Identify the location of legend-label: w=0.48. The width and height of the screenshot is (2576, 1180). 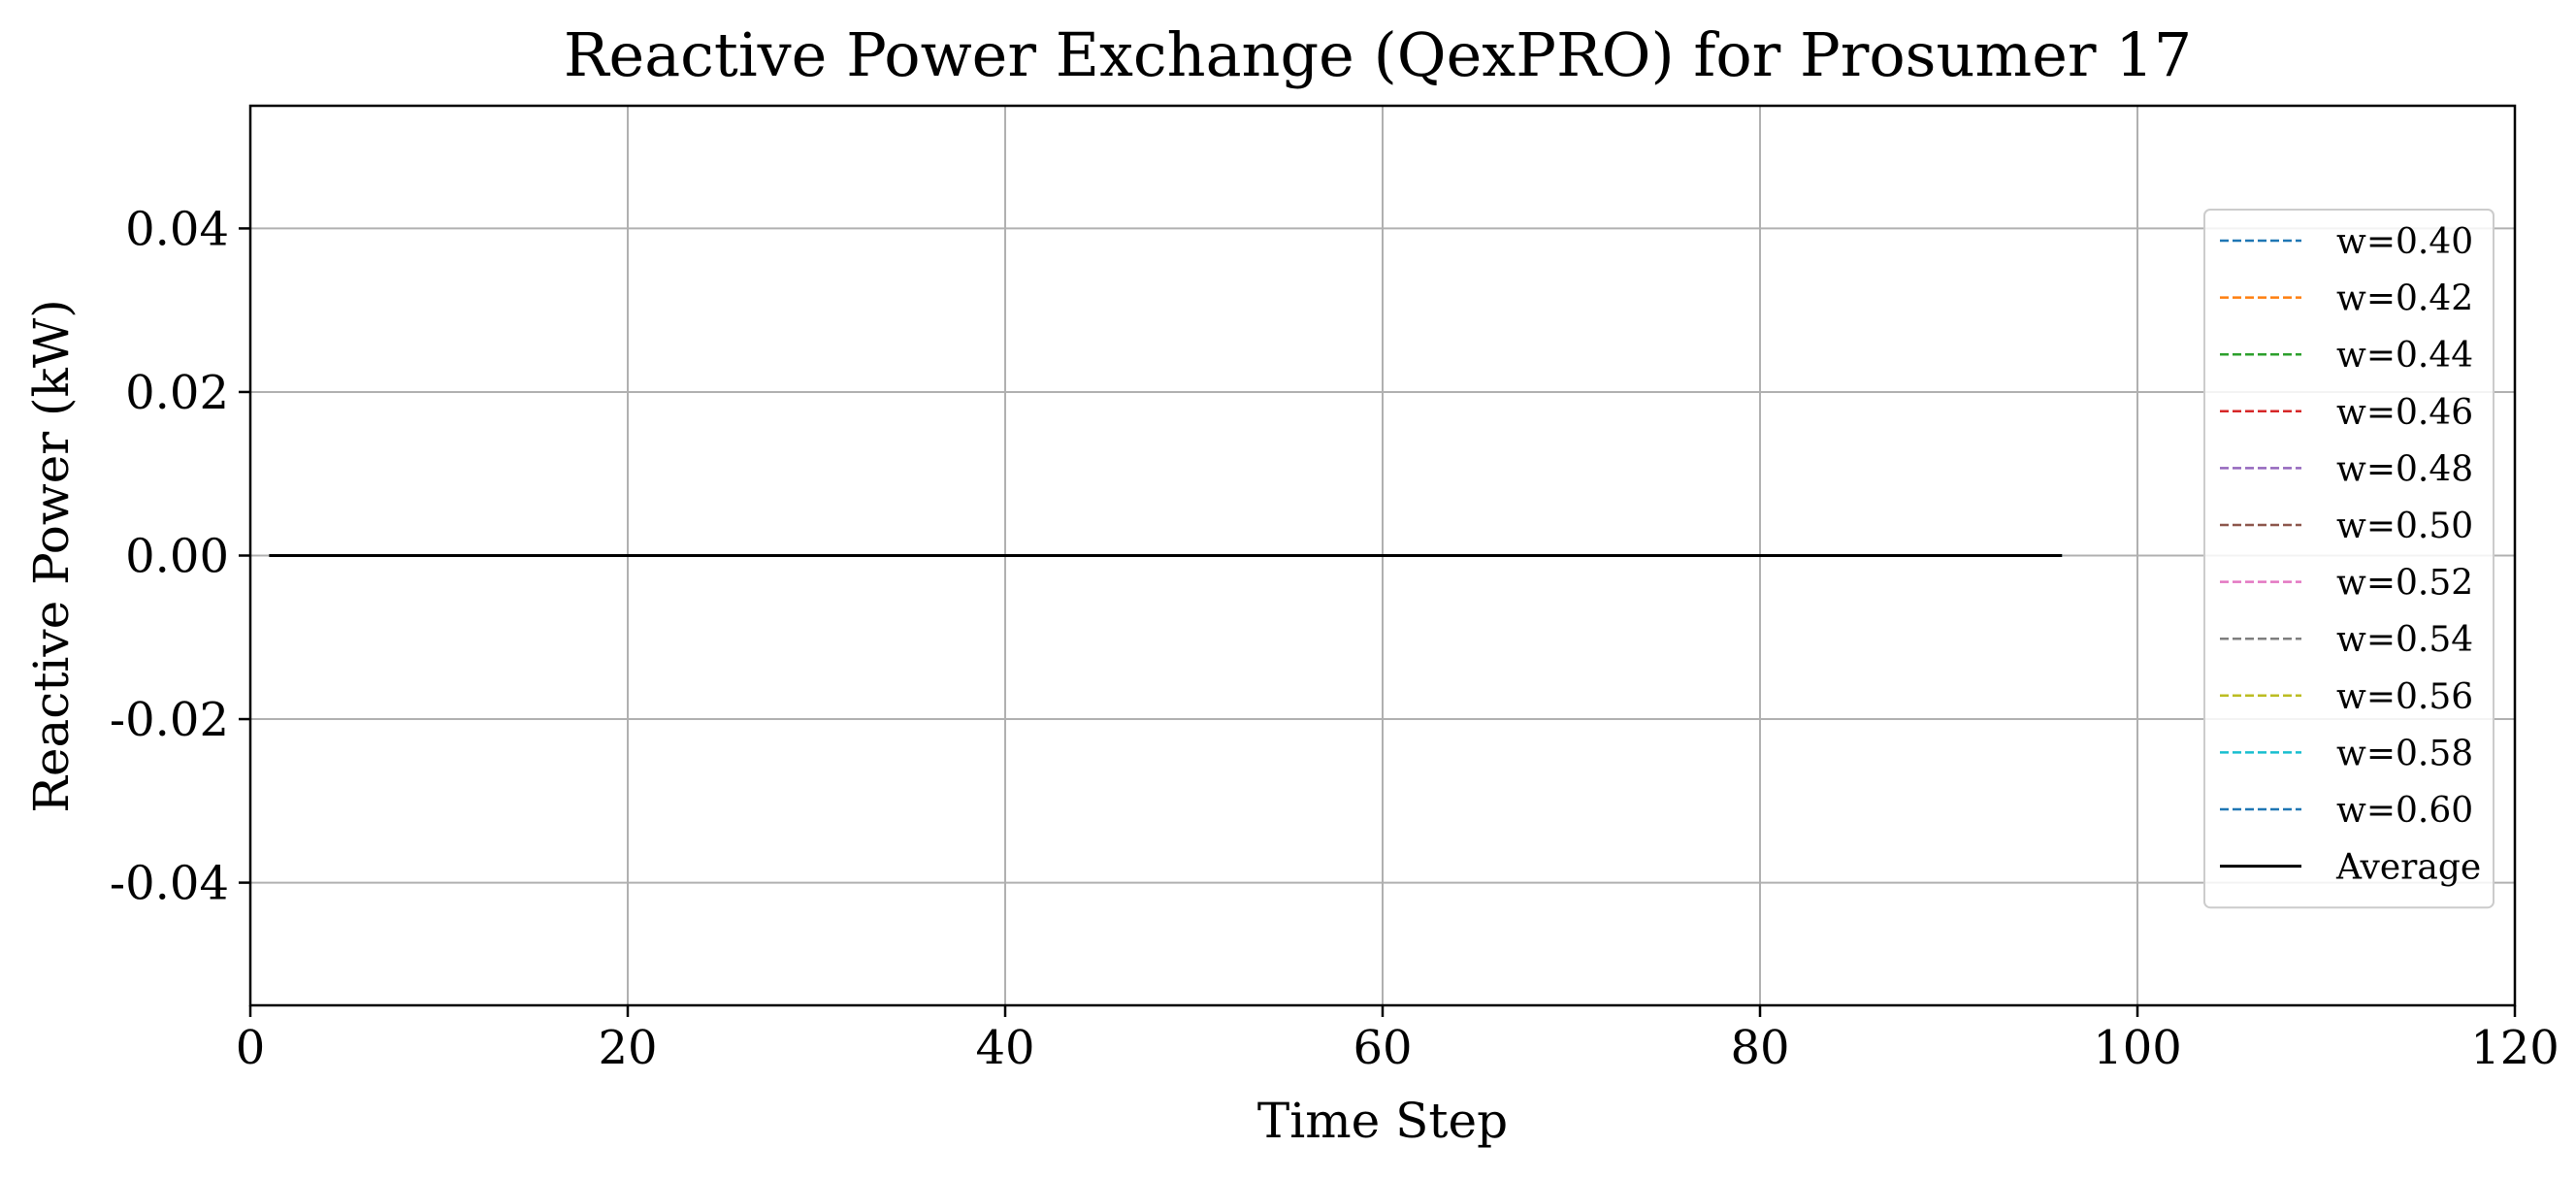
(2404, 469).